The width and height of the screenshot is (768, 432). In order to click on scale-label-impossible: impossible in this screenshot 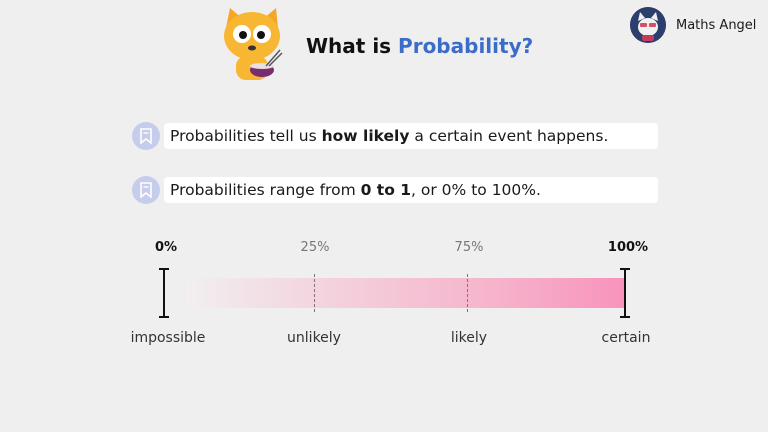, I will do `click(168, 338)`.